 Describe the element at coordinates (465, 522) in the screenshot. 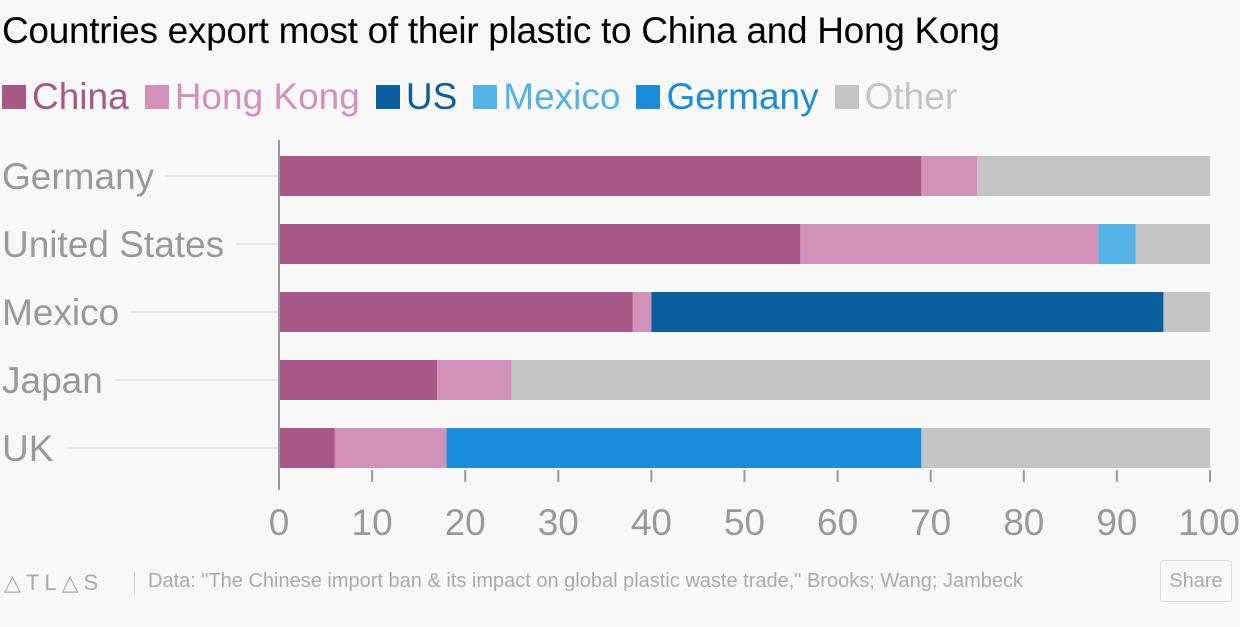

I see `x-tick-label: 20` at that location.